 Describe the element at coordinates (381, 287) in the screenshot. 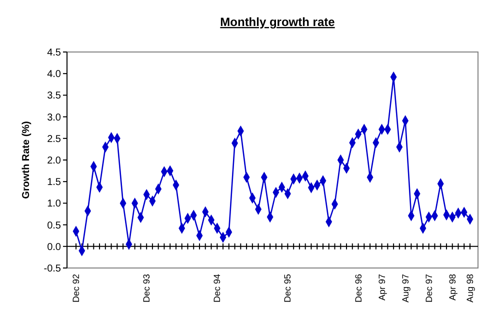

I see `x-tick-label: Apr 97` at that location.